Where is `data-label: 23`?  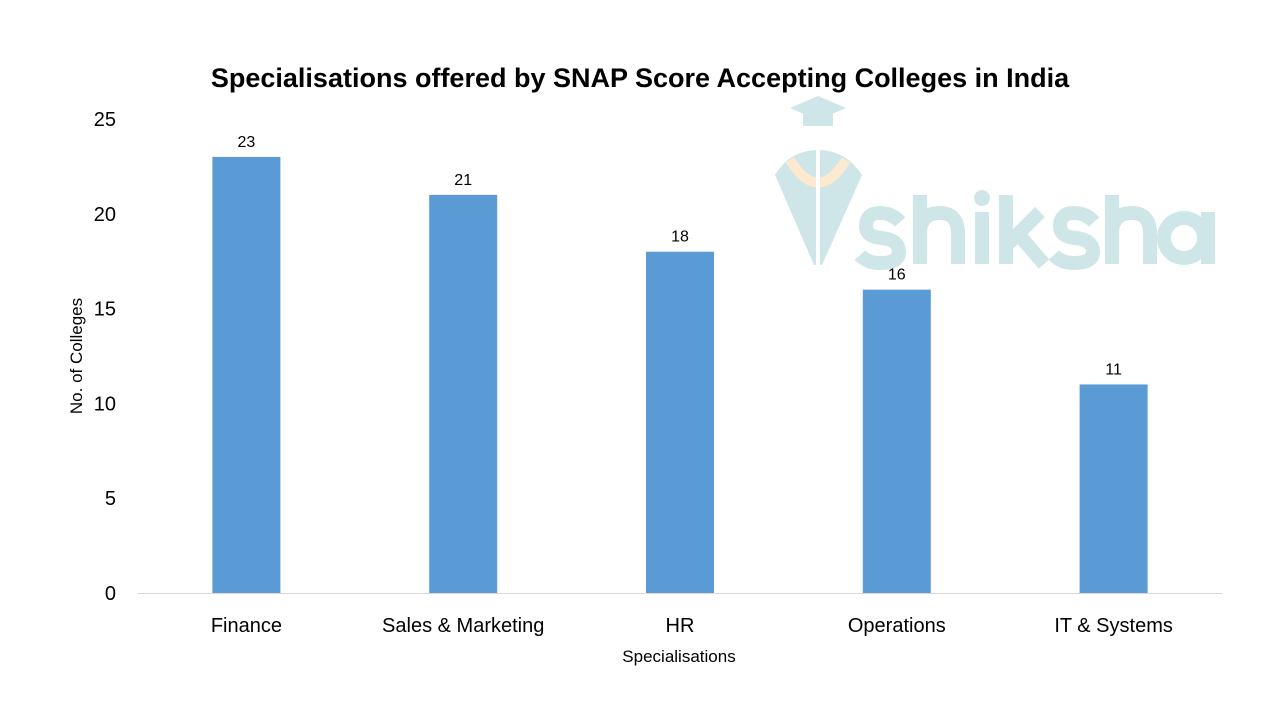 data-label: 23 is located at coordinates (247, 142).